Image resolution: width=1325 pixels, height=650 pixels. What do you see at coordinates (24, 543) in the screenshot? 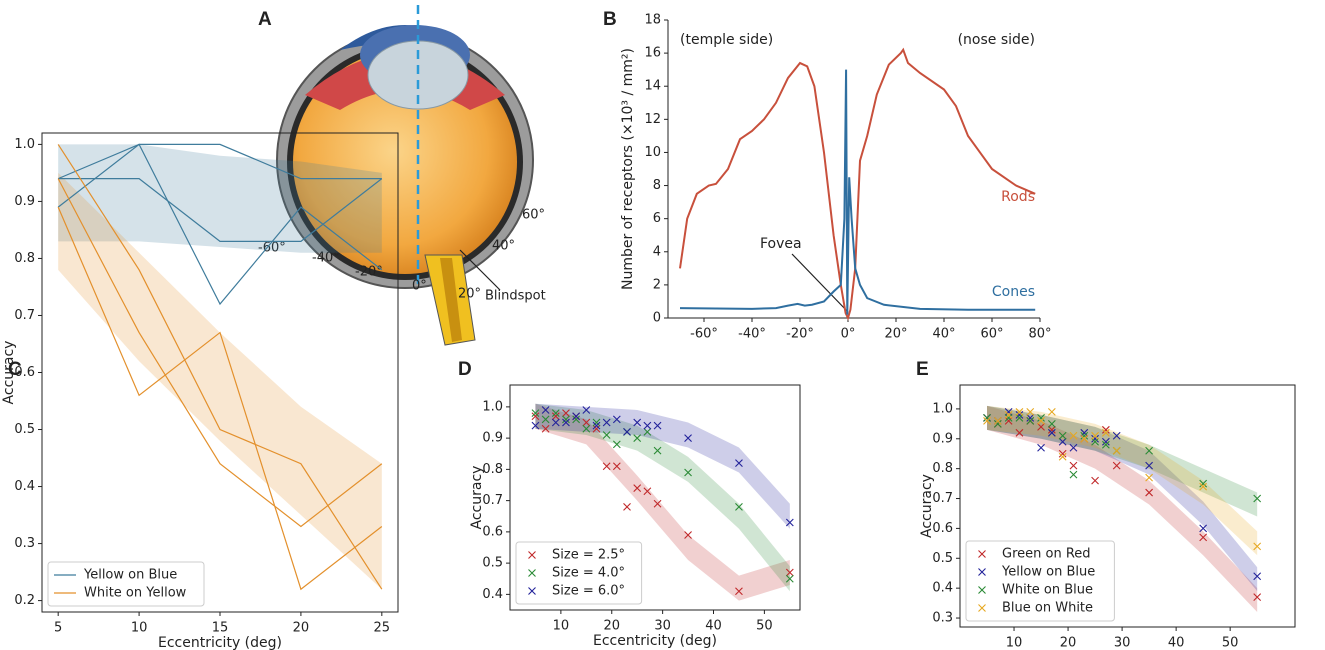
I see `y-tick-label: 0.3` at bounding box center [24, 543].